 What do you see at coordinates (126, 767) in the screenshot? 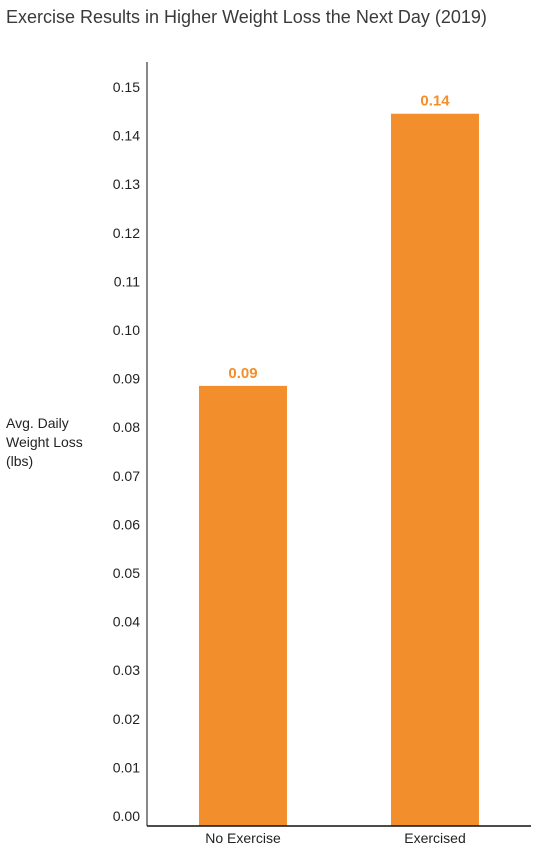
I see `y-tick-label: 0.01` at bounding box center [126, 767].